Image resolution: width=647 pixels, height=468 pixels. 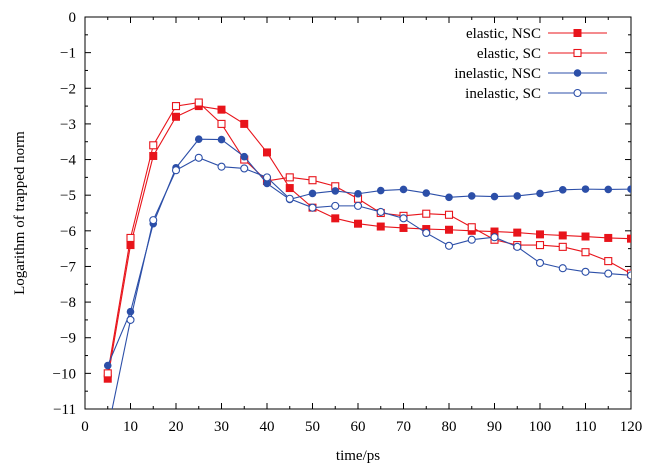 What do you see at coordinates (68, 339) in the screenshot?
I see `y-tick-label: −9` at bounding box center [68, 339].